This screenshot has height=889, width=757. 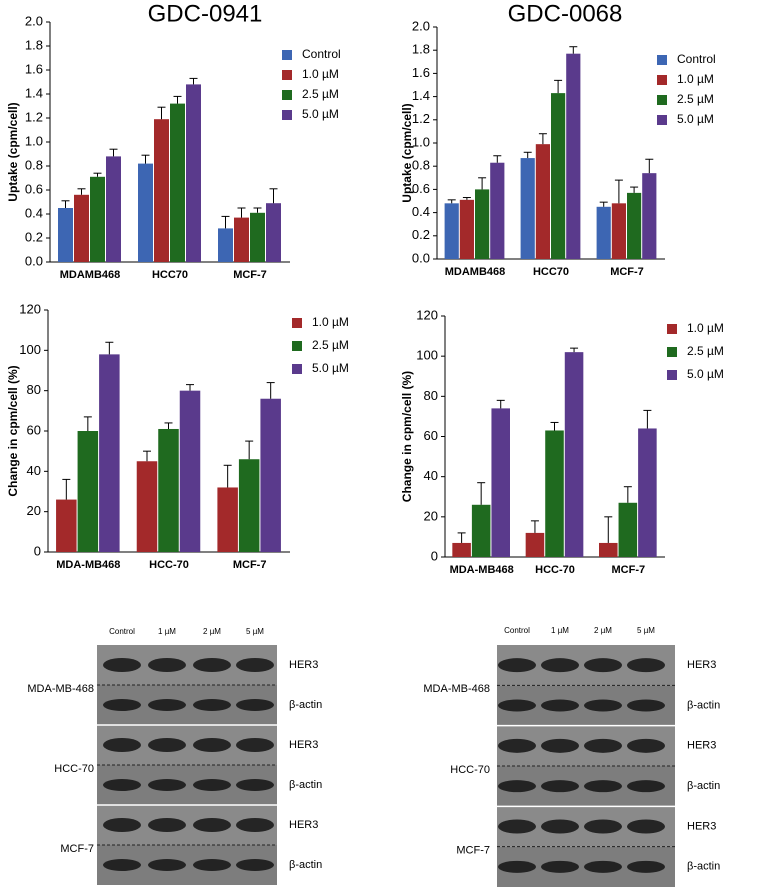 I want to click on x-tick-label: MDA-MB468, so click(x=482, y=570).